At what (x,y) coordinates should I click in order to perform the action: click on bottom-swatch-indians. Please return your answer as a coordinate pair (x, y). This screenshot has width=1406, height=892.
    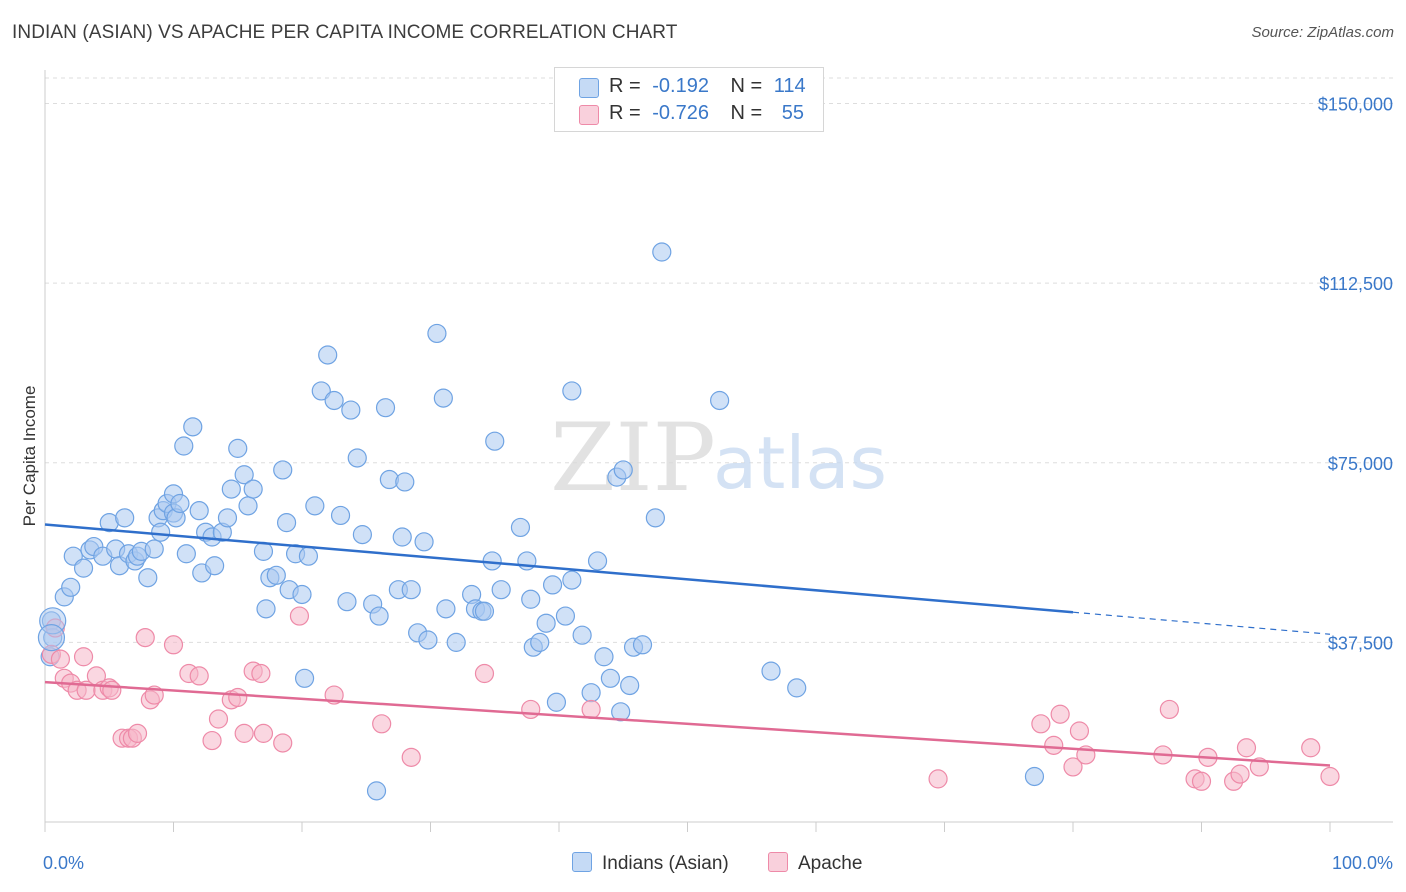
    Looking at the image, I should click on (582, 862).